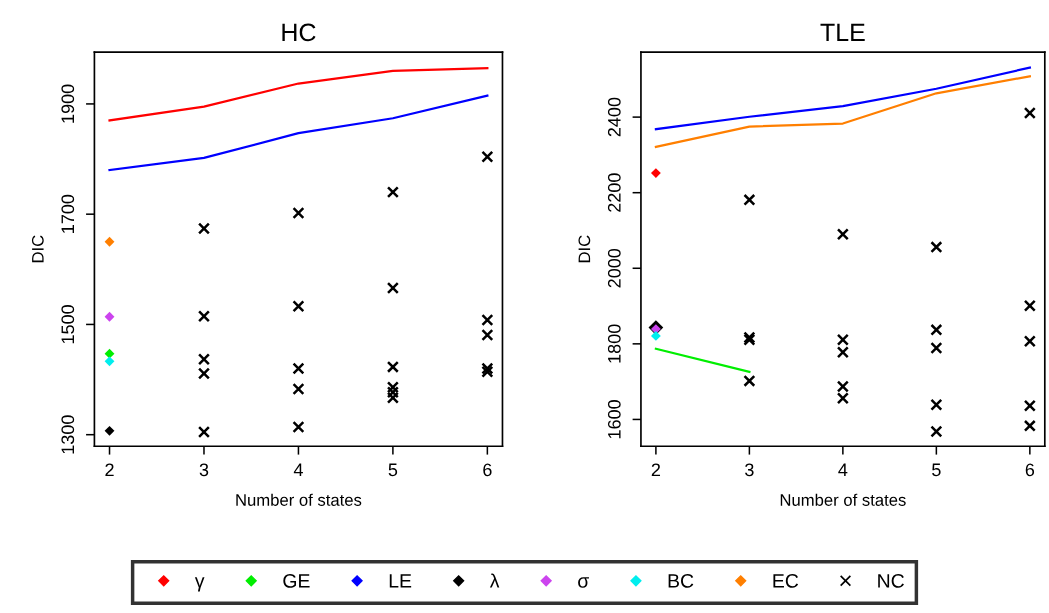  I want to click on chart-title: TLE, so click(842, 32).